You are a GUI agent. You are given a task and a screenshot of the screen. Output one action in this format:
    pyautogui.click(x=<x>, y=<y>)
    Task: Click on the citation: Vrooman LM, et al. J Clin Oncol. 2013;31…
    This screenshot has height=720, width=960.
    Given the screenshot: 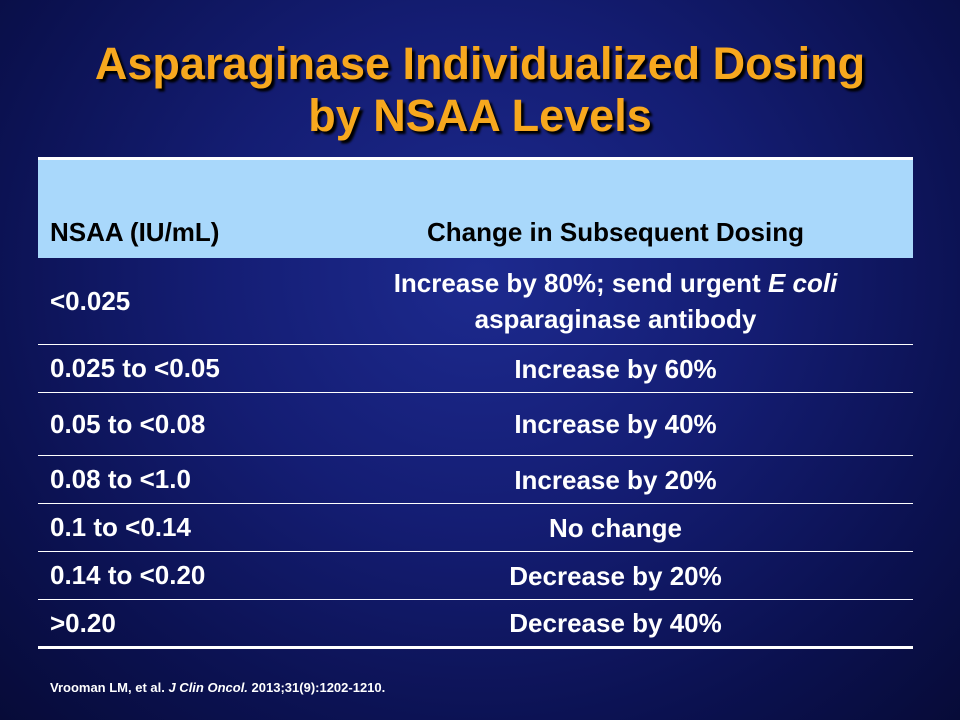 What is the action you would take?
    pyautogui.click(x=217, y=687)
    